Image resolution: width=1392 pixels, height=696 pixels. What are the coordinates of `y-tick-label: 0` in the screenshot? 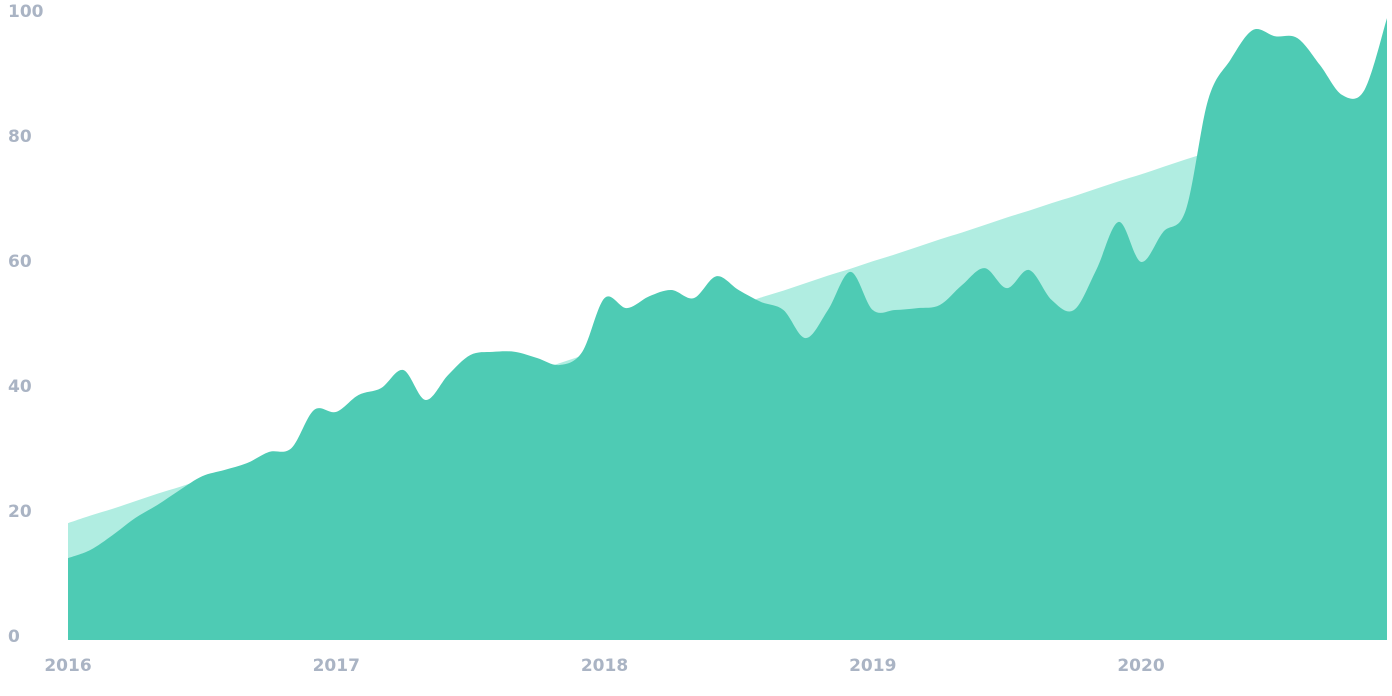 It's located at (14, 637).